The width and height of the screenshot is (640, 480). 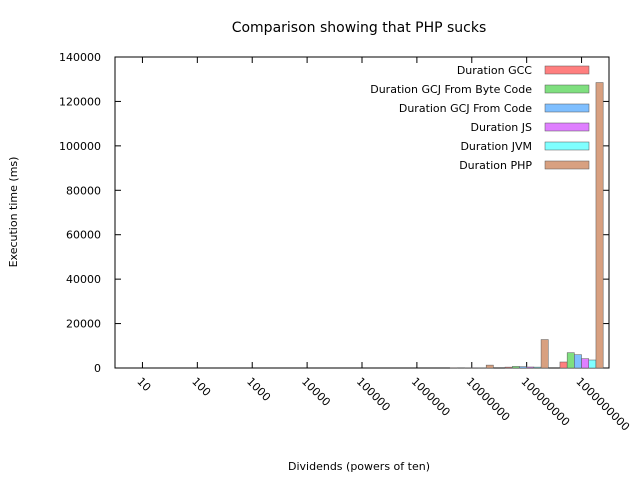 What do you see at coordinates (359, 28) in the screenshot?
I see `chart-title: Comparison showing that PHP sucks` at bounding box center [359, 28].